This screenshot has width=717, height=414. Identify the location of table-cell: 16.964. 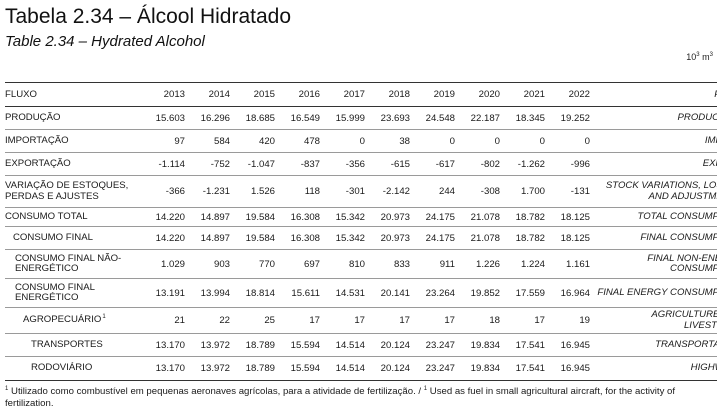
(570, 293).